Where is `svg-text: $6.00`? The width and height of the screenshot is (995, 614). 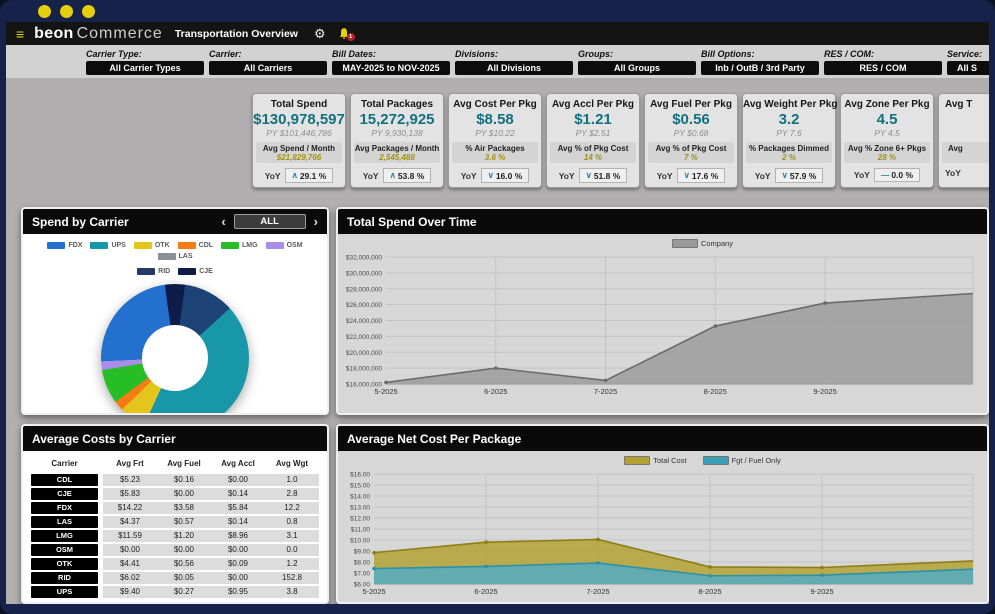
svg-text: $6.00 is located at coordinates (362, 585).